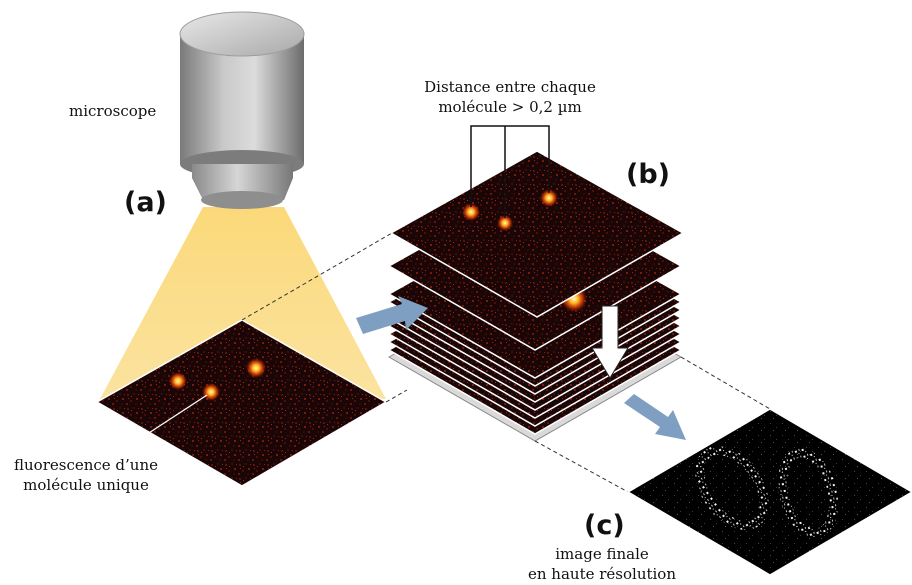 The image size is (912, 585). I want to click on microscope-label: microscope, so click(112, 111).